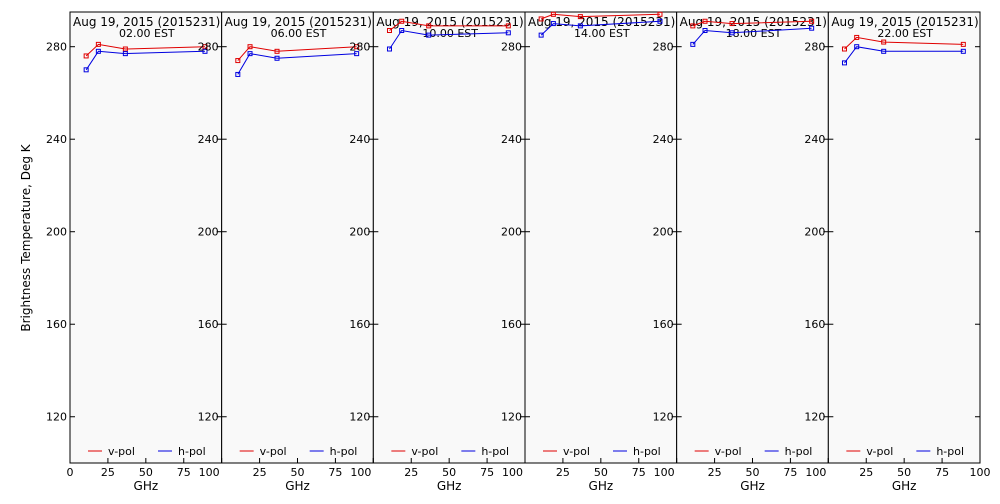 This screenshot has height=504, width=1000. What do you see at coordinates (904, 22) in the screenshot?
I see `panel-title-6: Aug 19, 2015 (2015231)` at bounding box center [904, 22].